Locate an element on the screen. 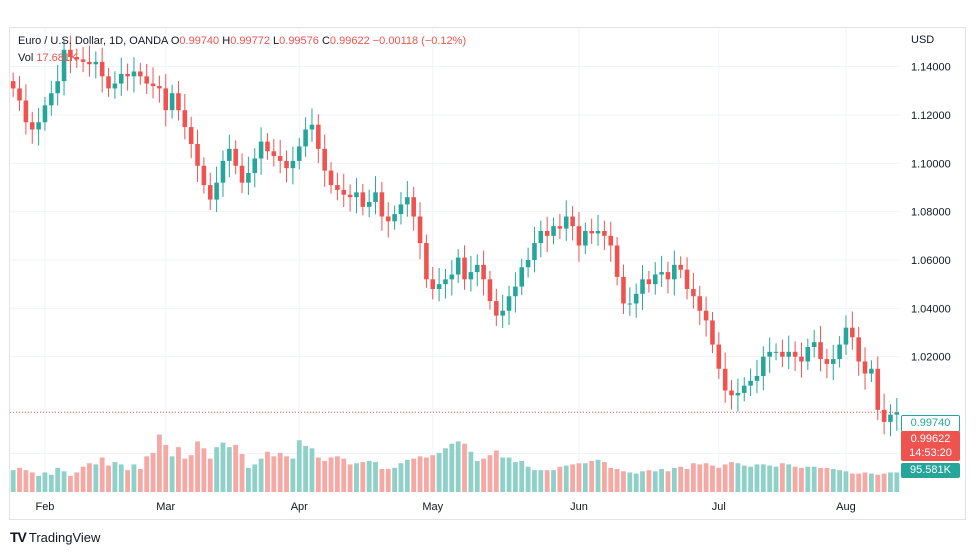  y-tick-label: 1.10000 is located at coordinates (931, 164).